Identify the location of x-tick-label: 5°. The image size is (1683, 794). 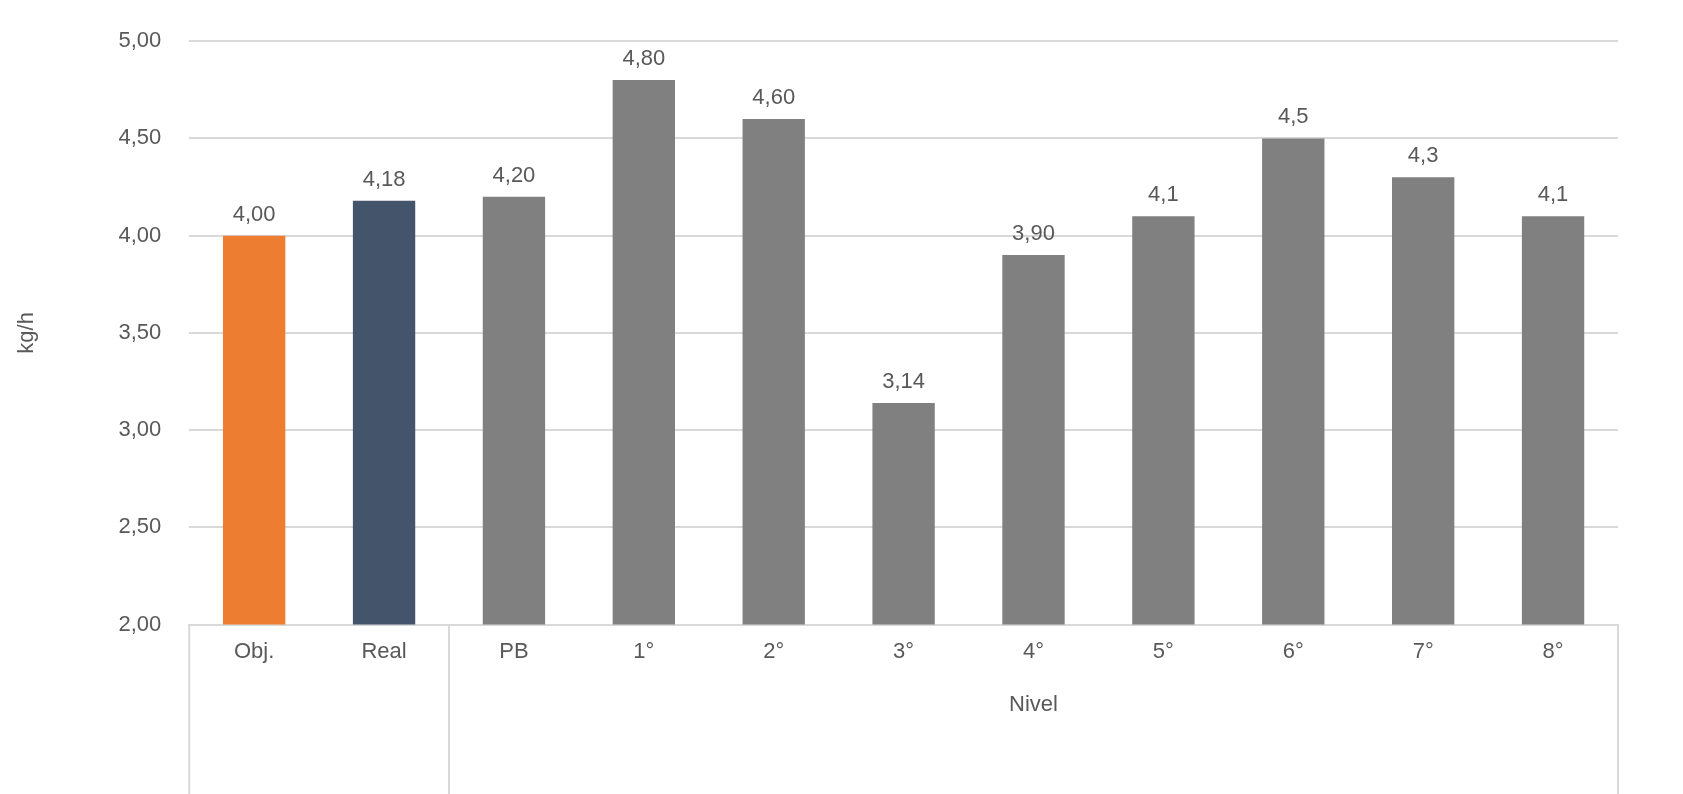
(1163, 650).